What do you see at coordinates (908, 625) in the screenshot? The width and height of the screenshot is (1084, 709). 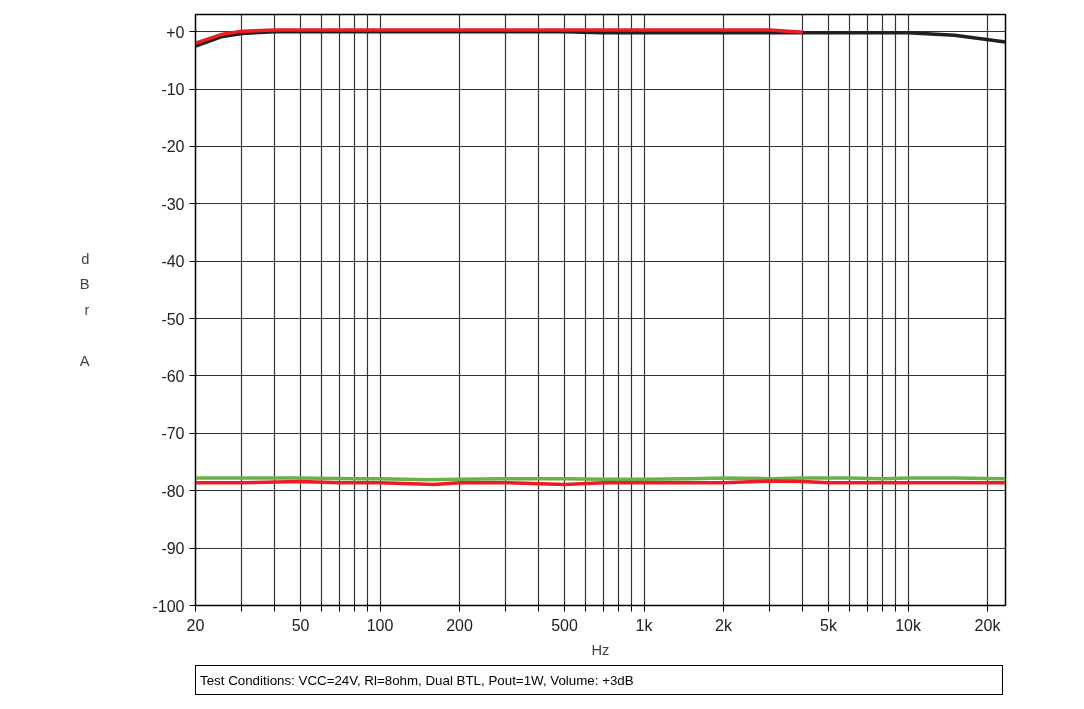 I see `x-tick-label: 10k` at bounding box center [908, 625].